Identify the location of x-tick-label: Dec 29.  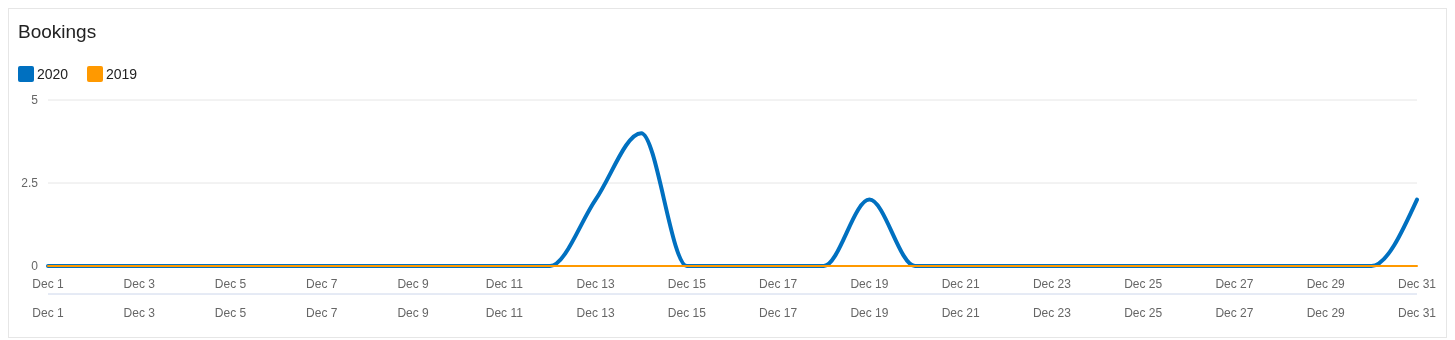
(1326, 284).